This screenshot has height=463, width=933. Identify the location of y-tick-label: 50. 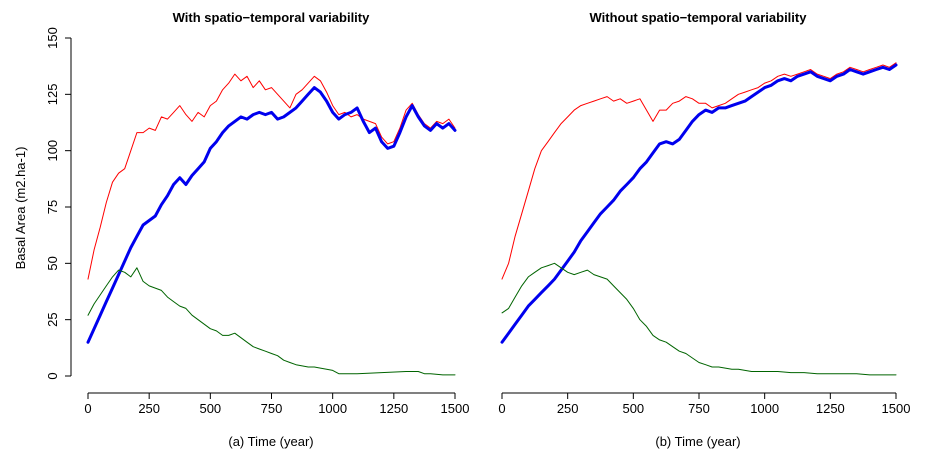
(52, 263).